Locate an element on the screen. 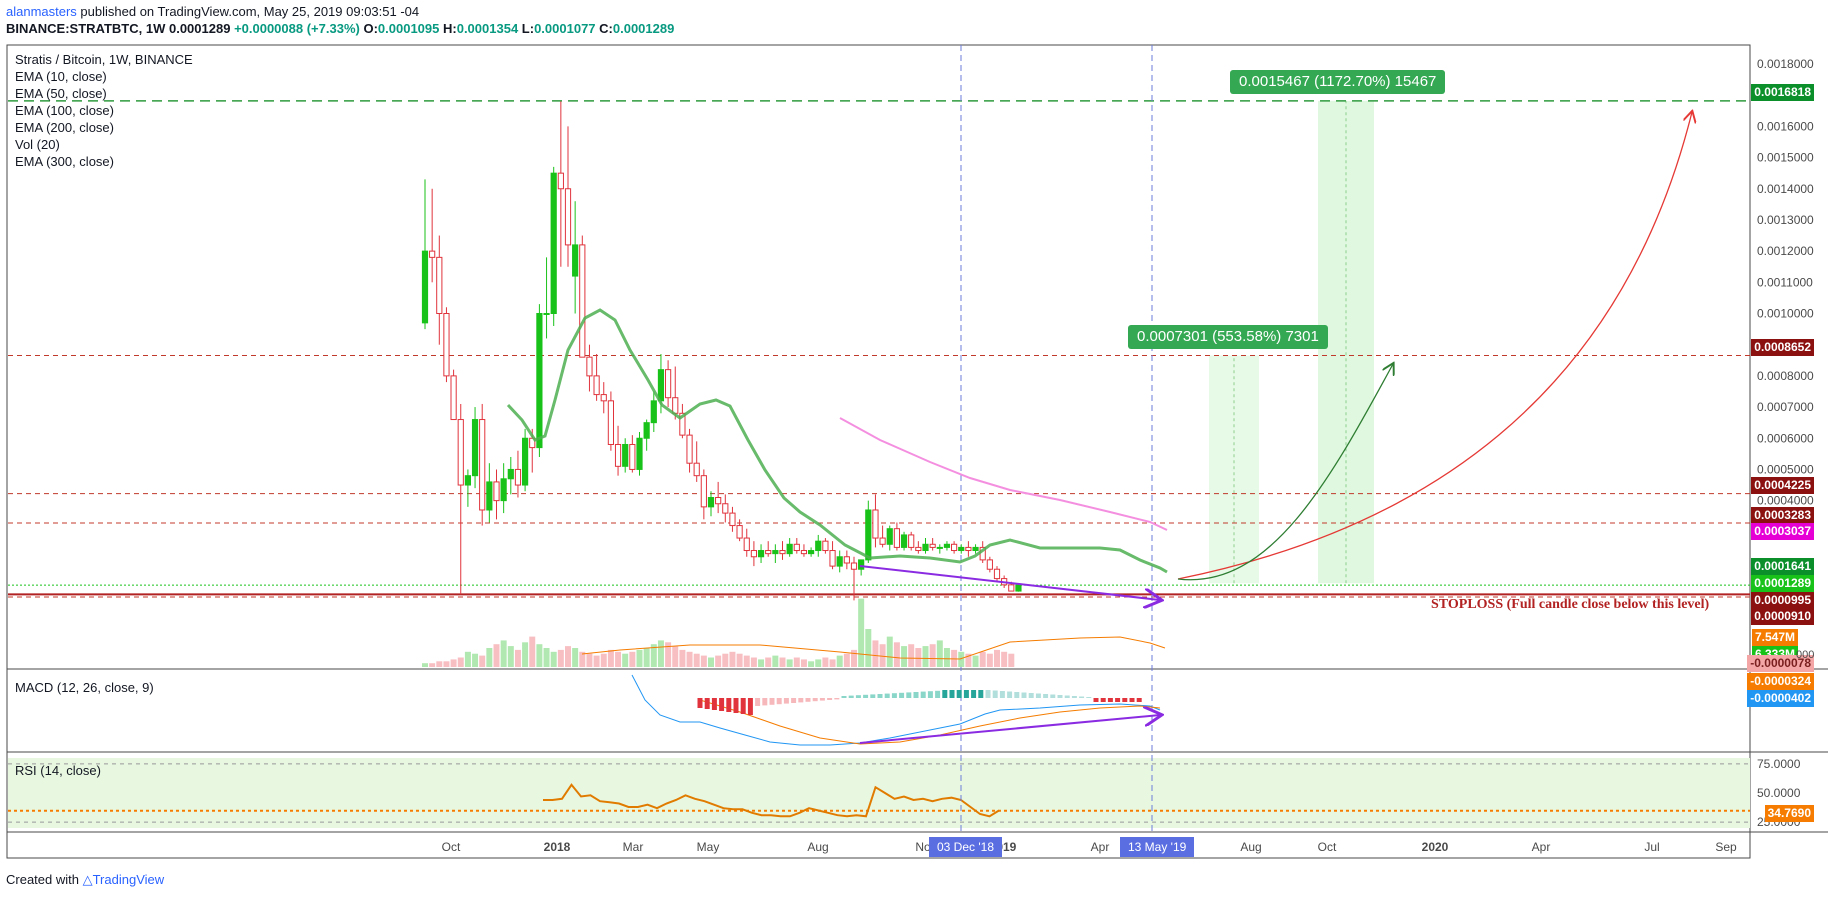 Image resolution: width=1828 pixels, height=898 pixels. target-callout-mid: 0.0007301 (553.58%) 7301 is located at coordinates (1228, 337).